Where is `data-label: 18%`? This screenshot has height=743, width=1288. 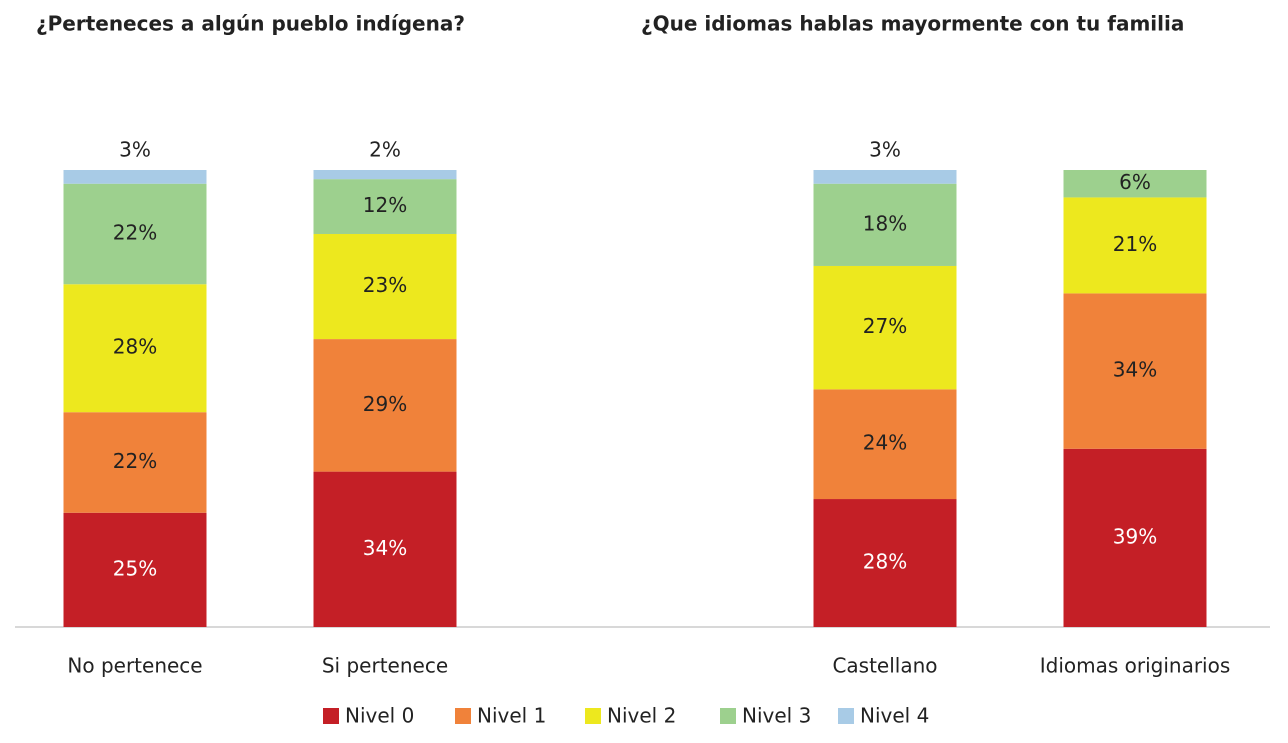 data-label: 18% is located at coordinates (885, 223).